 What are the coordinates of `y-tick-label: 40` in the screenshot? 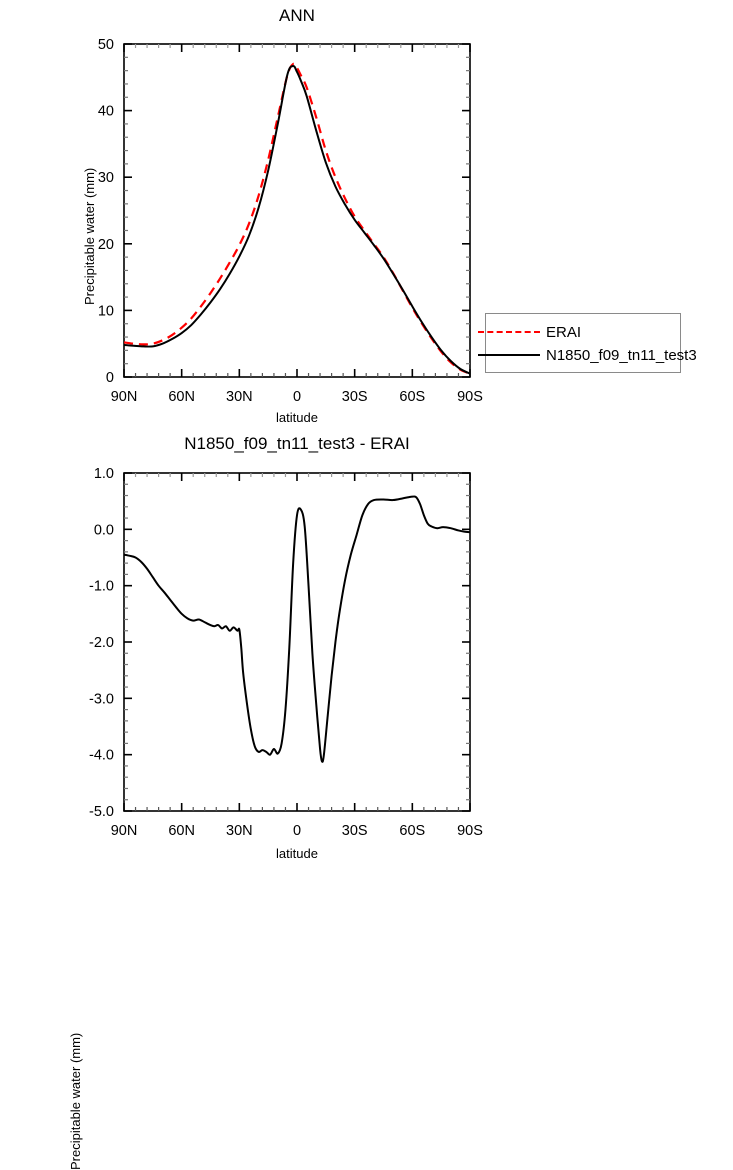 It's located at (106, 112).